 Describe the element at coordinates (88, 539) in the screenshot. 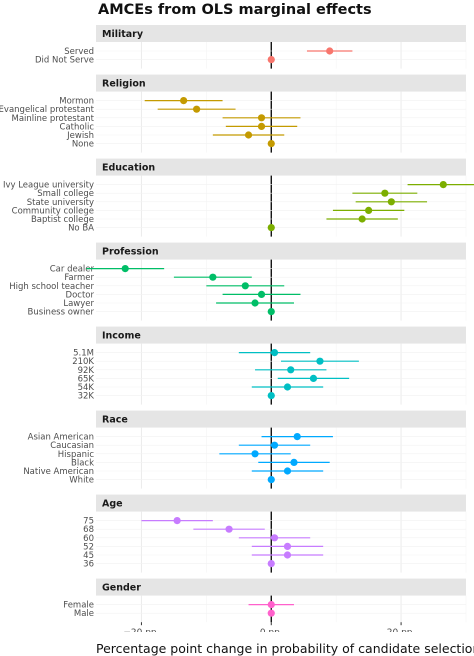

I see `y-tick-label: 60` at that location.